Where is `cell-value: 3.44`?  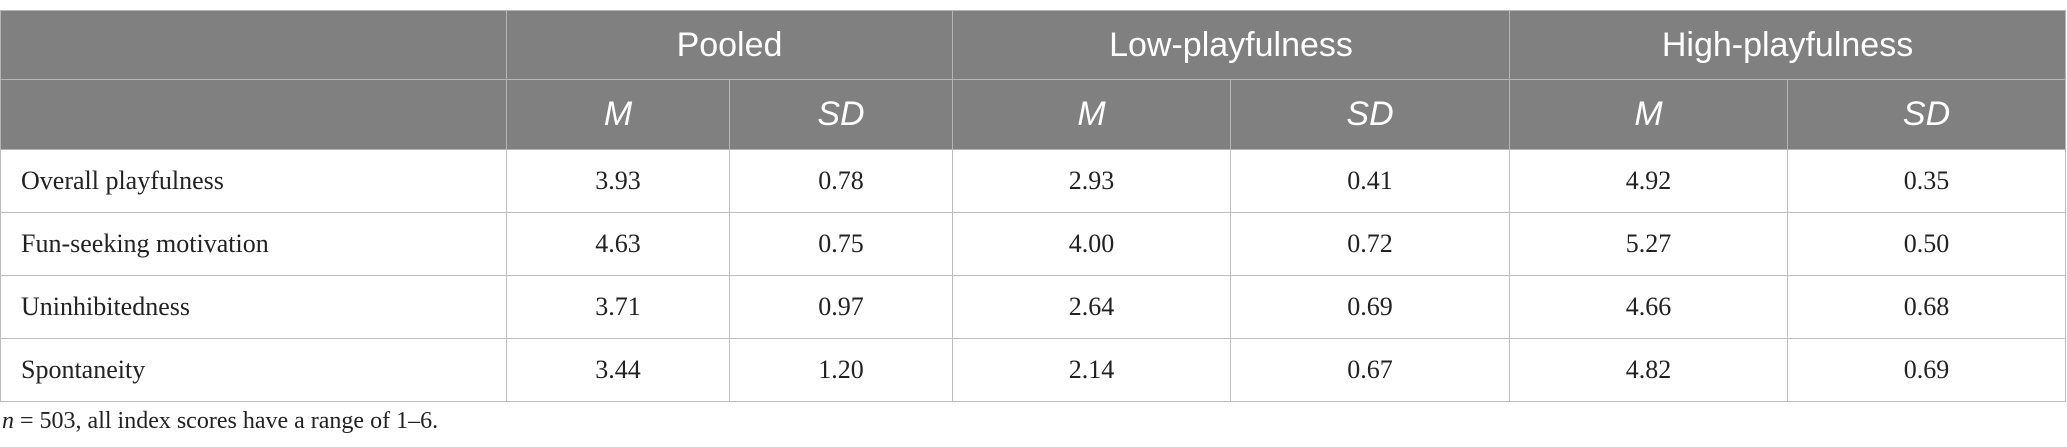
cell-value: 3.44 is located at coordinates (618, 370).